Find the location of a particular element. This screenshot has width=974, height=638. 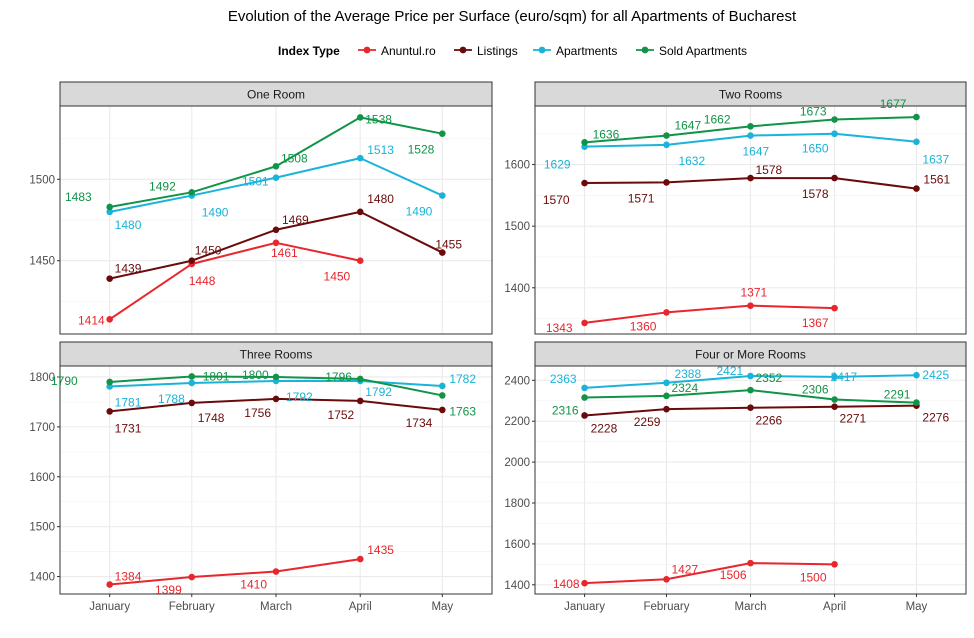

series-apartments: 1629 1632 1647 1650 1637 is located at coordinates (746, 151).